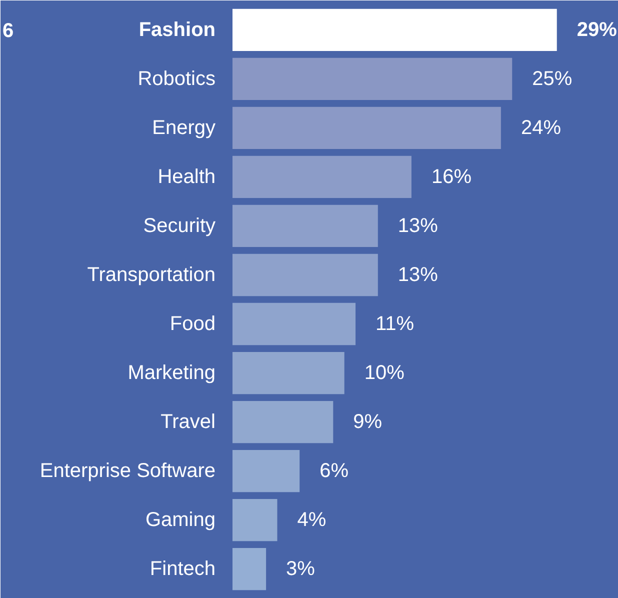  I want to click on y-tick-label: Robotics, so click(177, 79).